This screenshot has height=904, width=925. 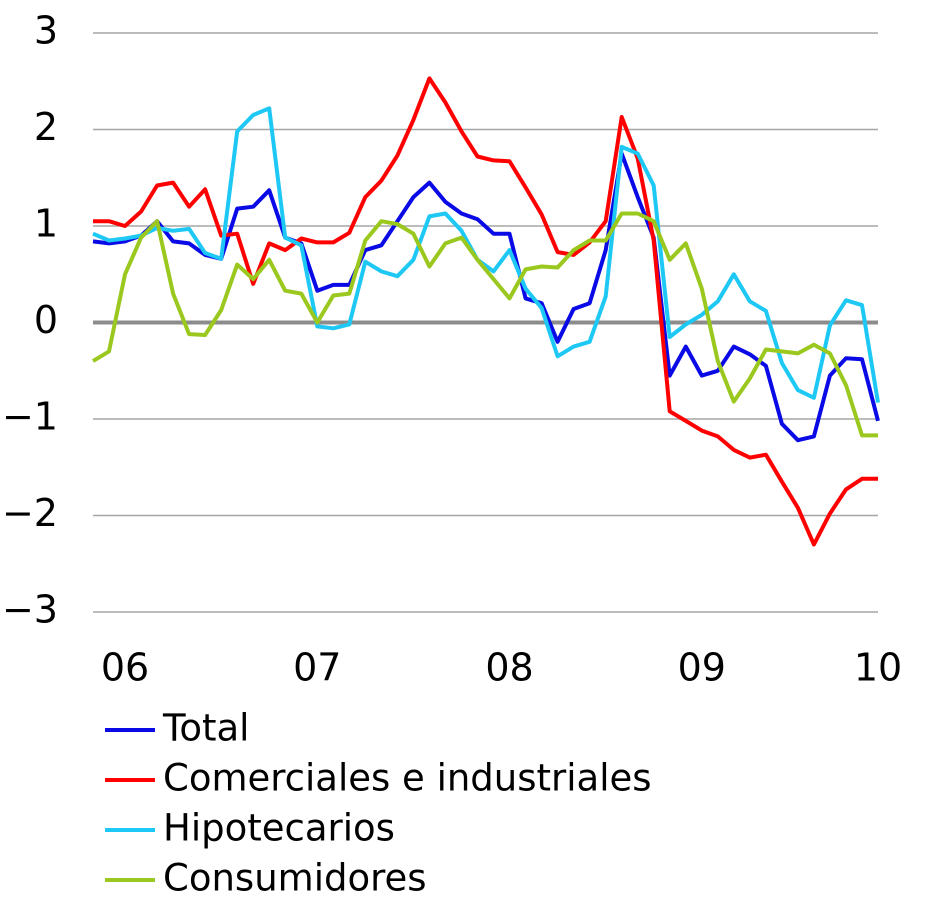 I want to click on legend-label: Consumidores, so click(x=295, y=878).